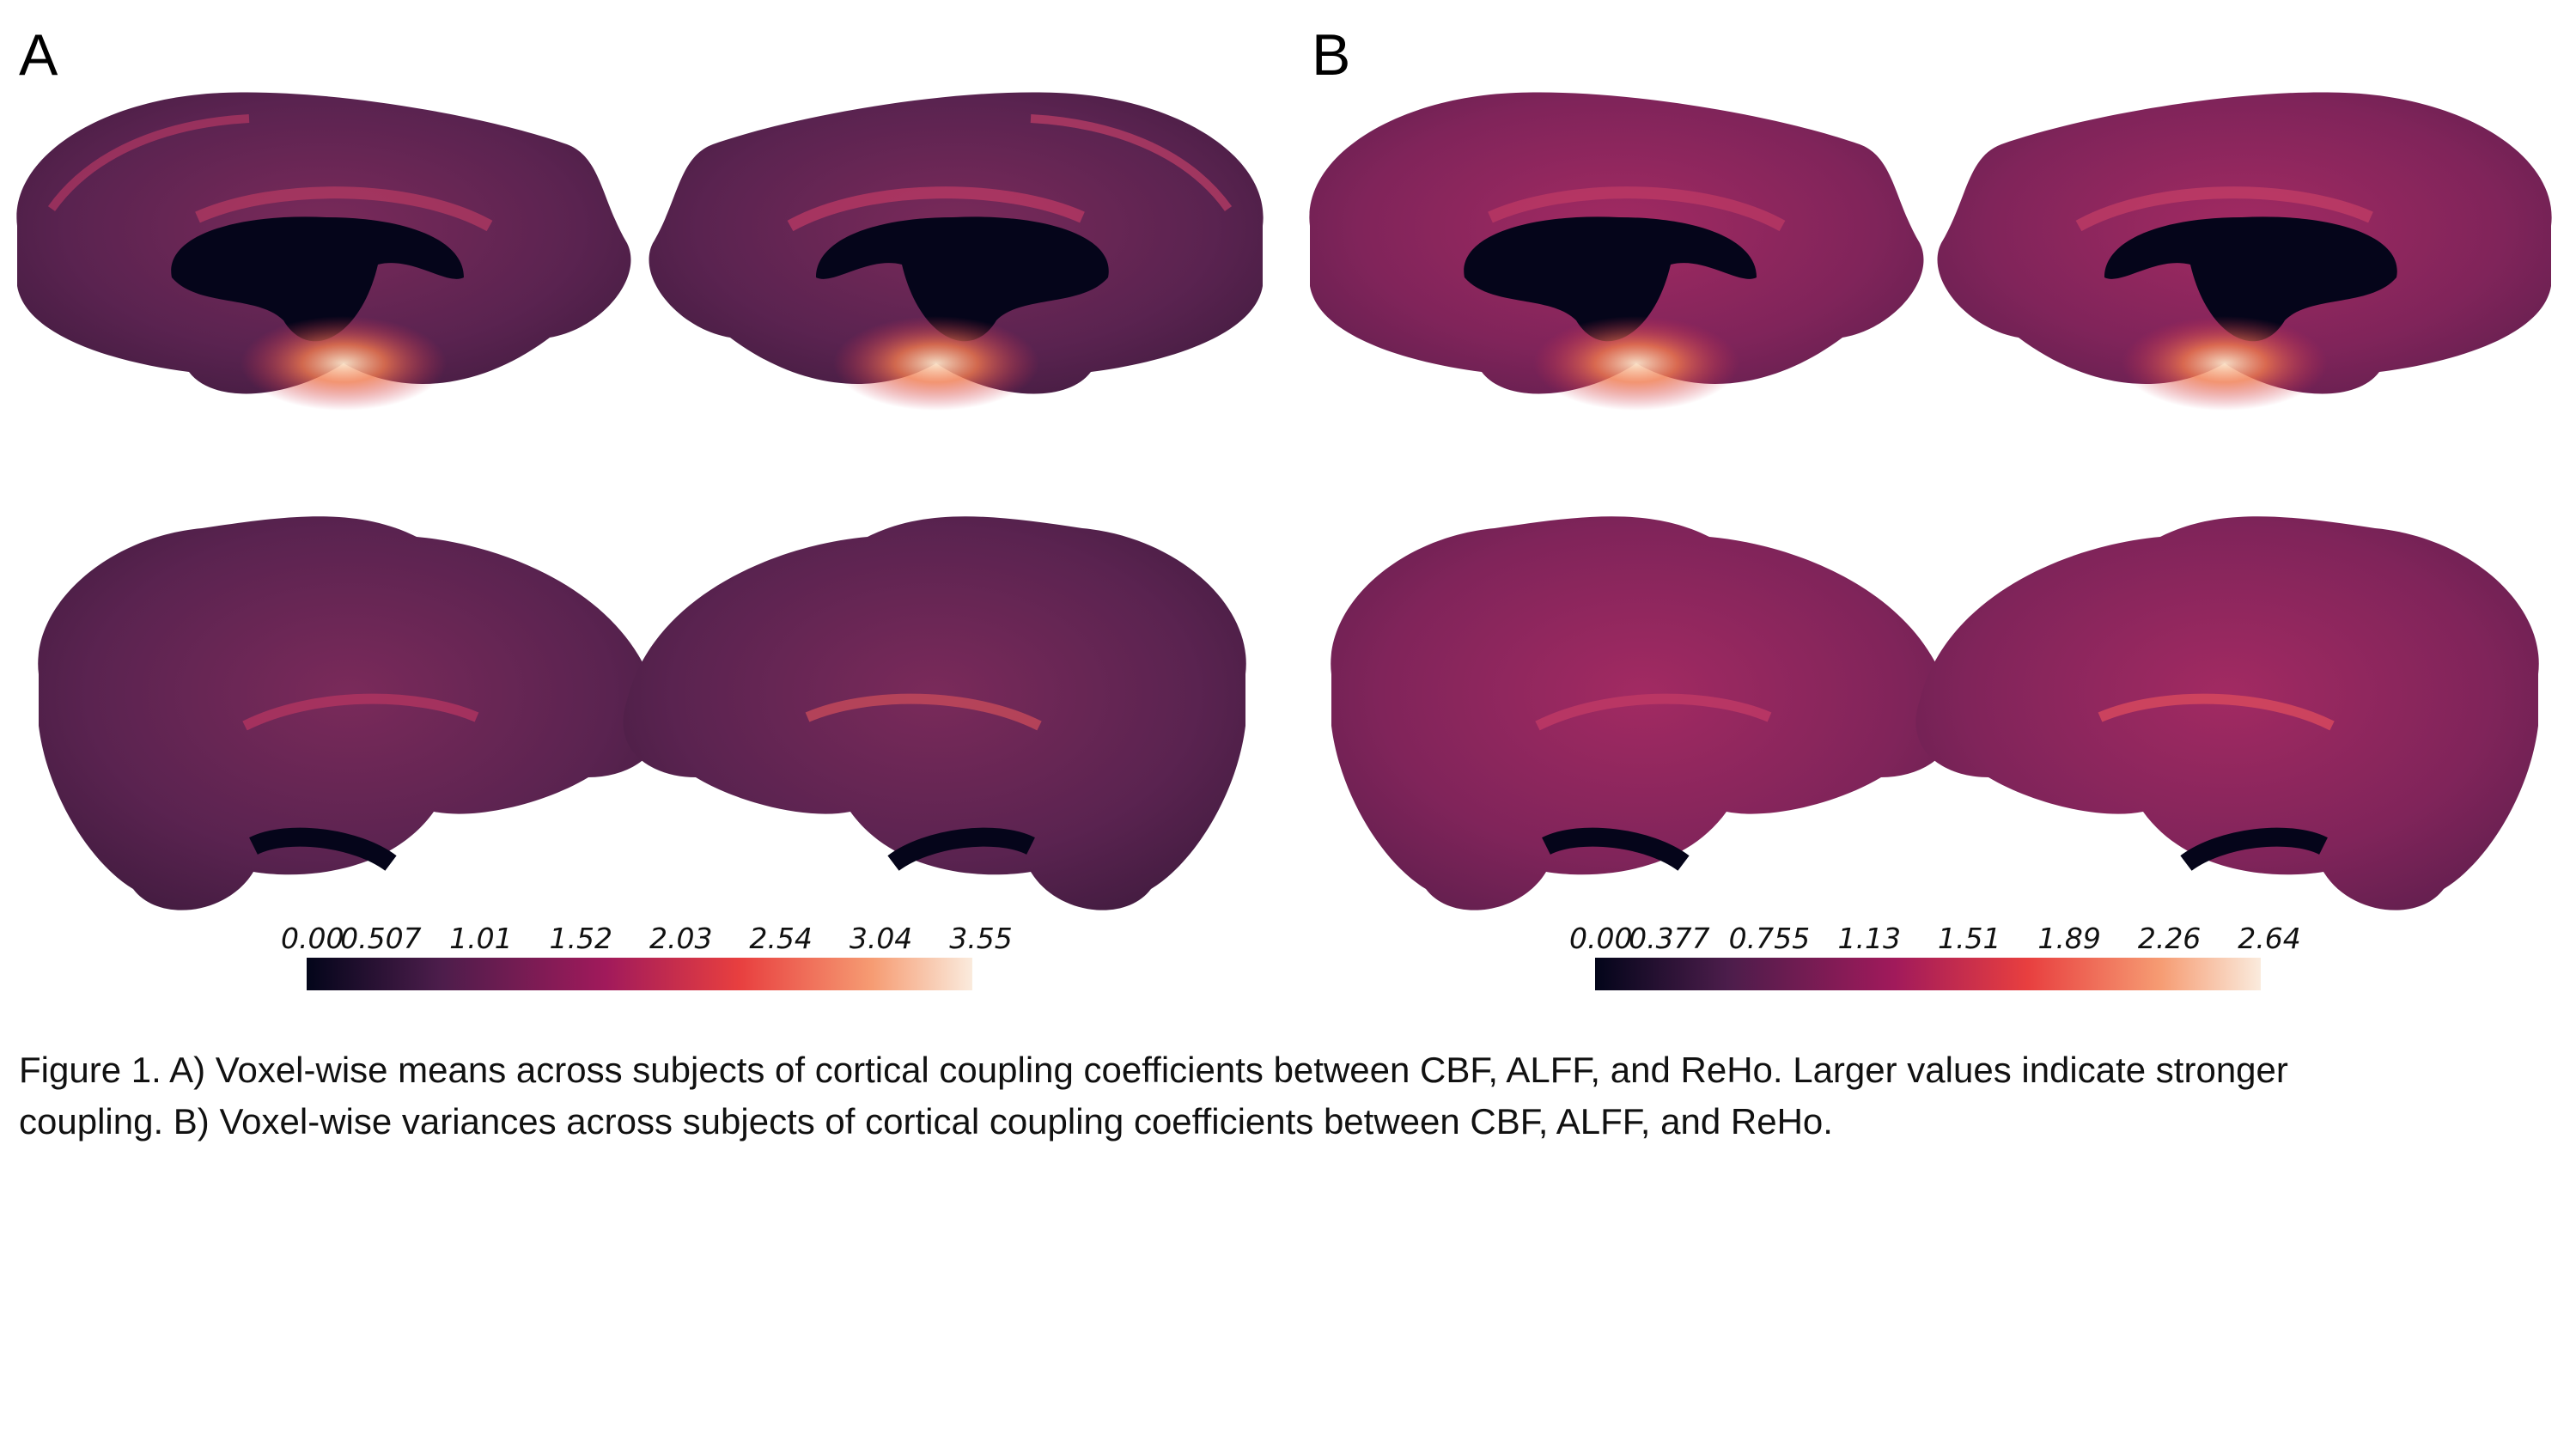  Describe the element at coordinates (934, 713) in the screenshot. I see `panel-a-lateral-right` at that location.